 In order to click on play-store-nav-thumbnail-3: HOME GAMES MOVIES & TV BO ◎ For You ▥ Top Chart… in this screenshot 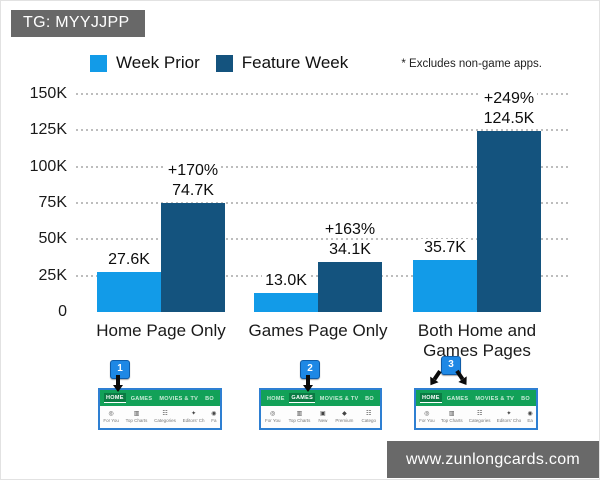, I will do `click(476, 409)`.